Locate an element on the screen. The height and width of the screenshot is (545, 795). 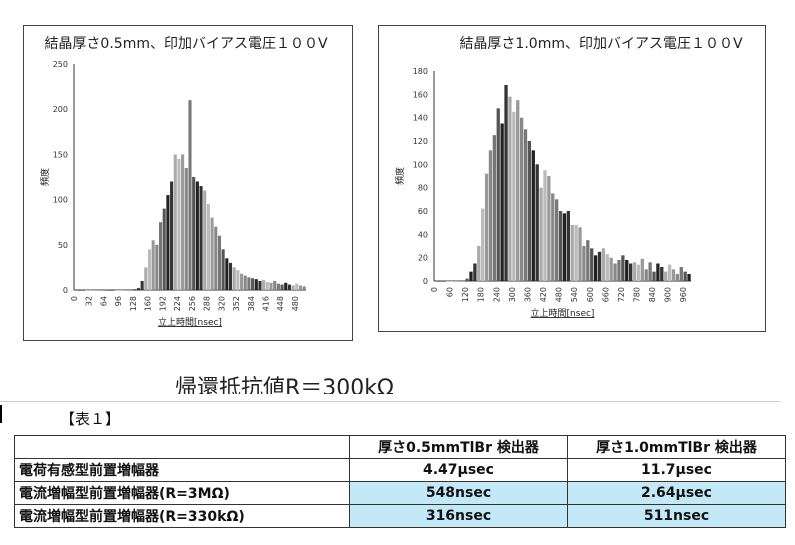
x-tick-label: 384 is located at coordinates (251, 303).